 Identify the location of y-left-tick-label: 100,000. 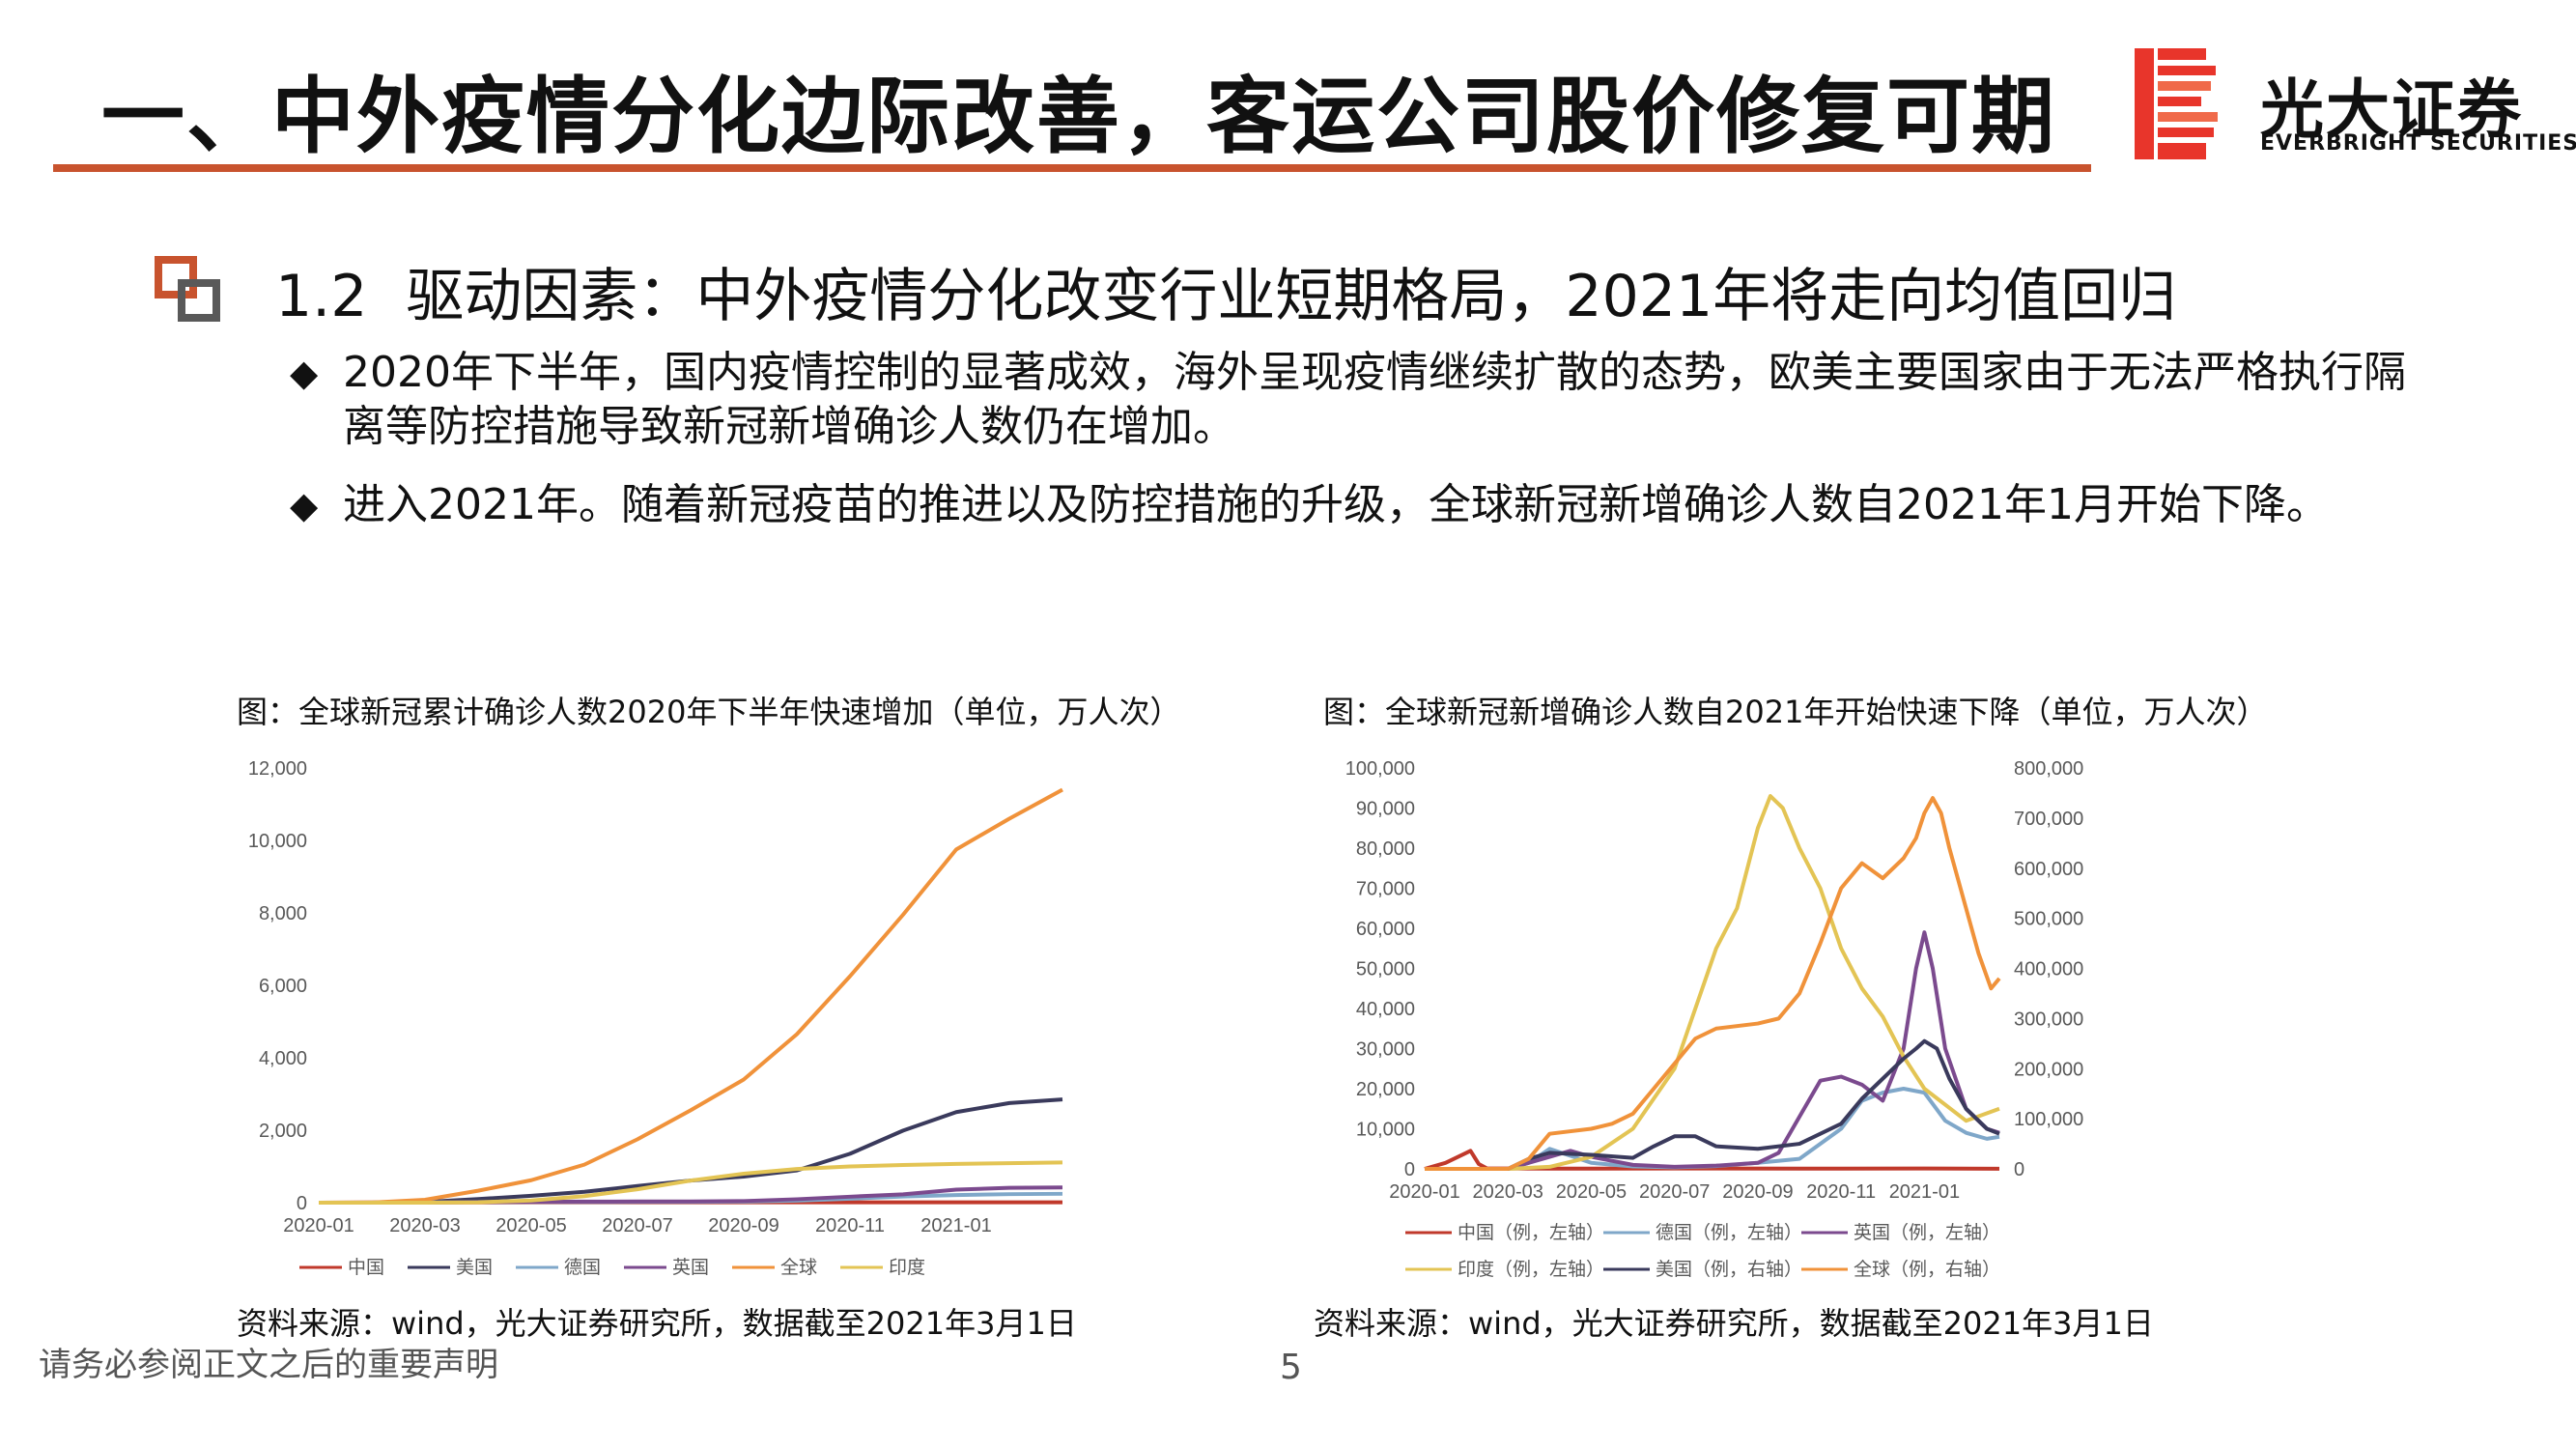
(1380, 769).